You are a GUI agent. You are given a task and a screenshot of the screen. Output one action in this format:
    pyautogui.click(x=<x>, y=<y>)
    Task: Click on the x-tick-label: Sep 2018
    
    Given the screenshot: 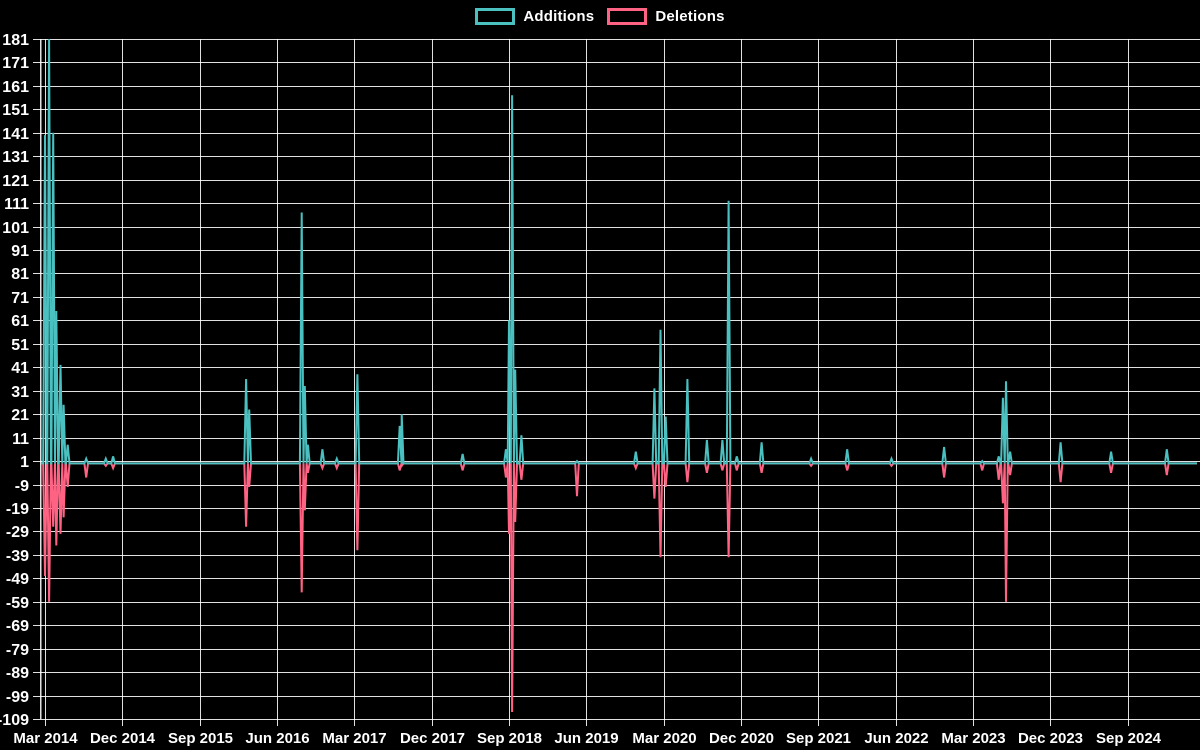 What is the action you would take?
    pyautogui.click(x=509, y=738)
    